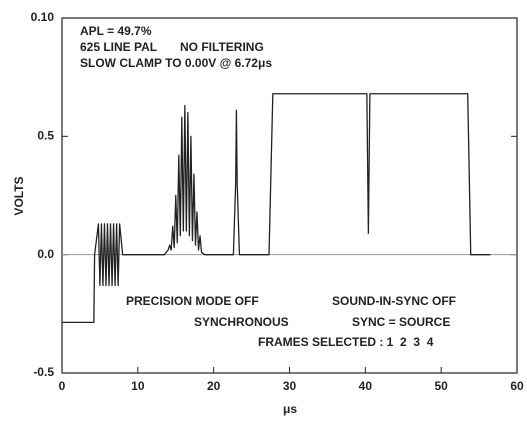 The image size is (527, 425). I want to click on x-tick-label: 60, so click(517, 386).